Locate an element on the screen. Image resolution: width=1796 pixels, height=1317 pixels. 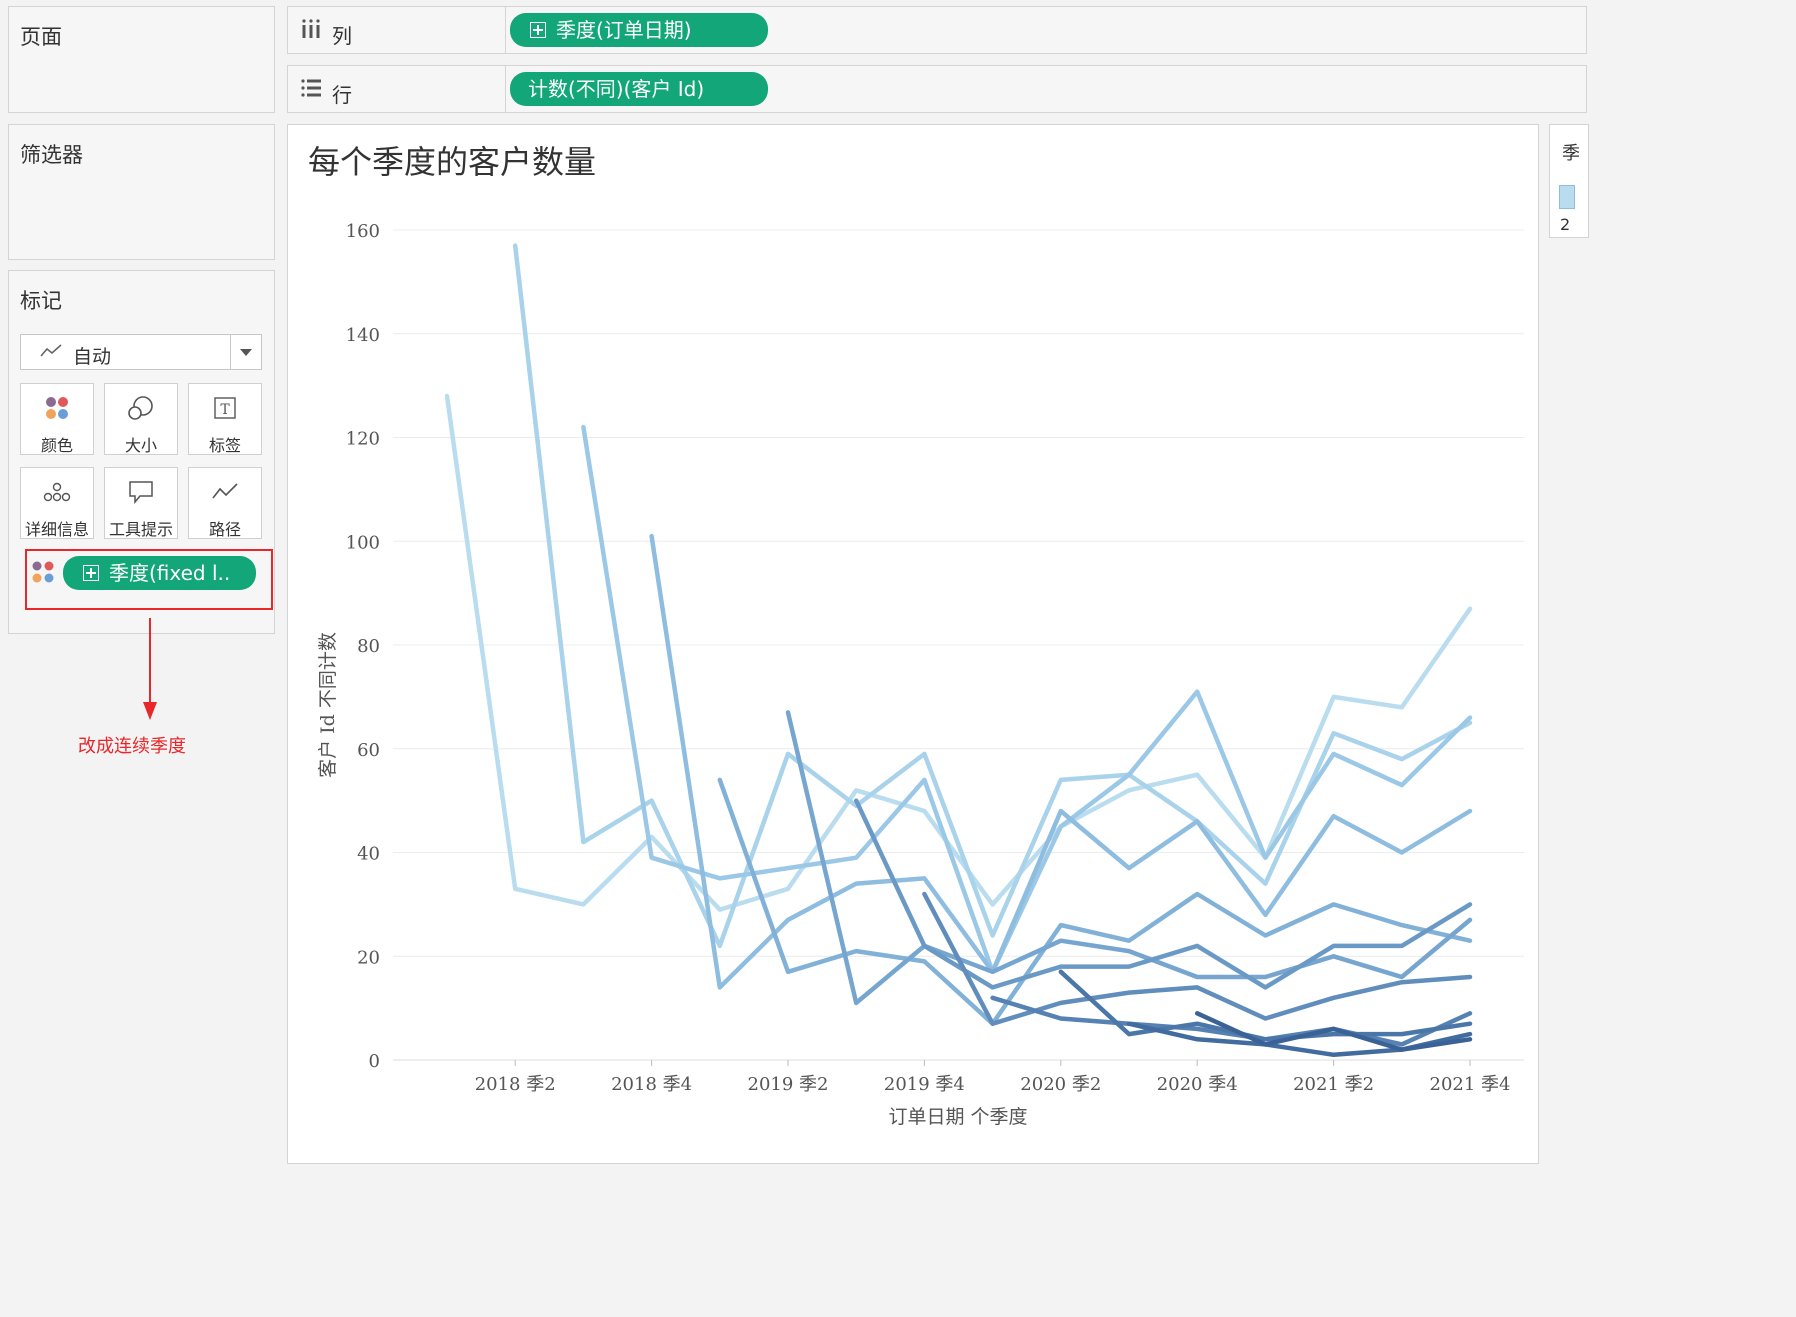
size-button-label: 大小 is located at coordinates (140, 445).